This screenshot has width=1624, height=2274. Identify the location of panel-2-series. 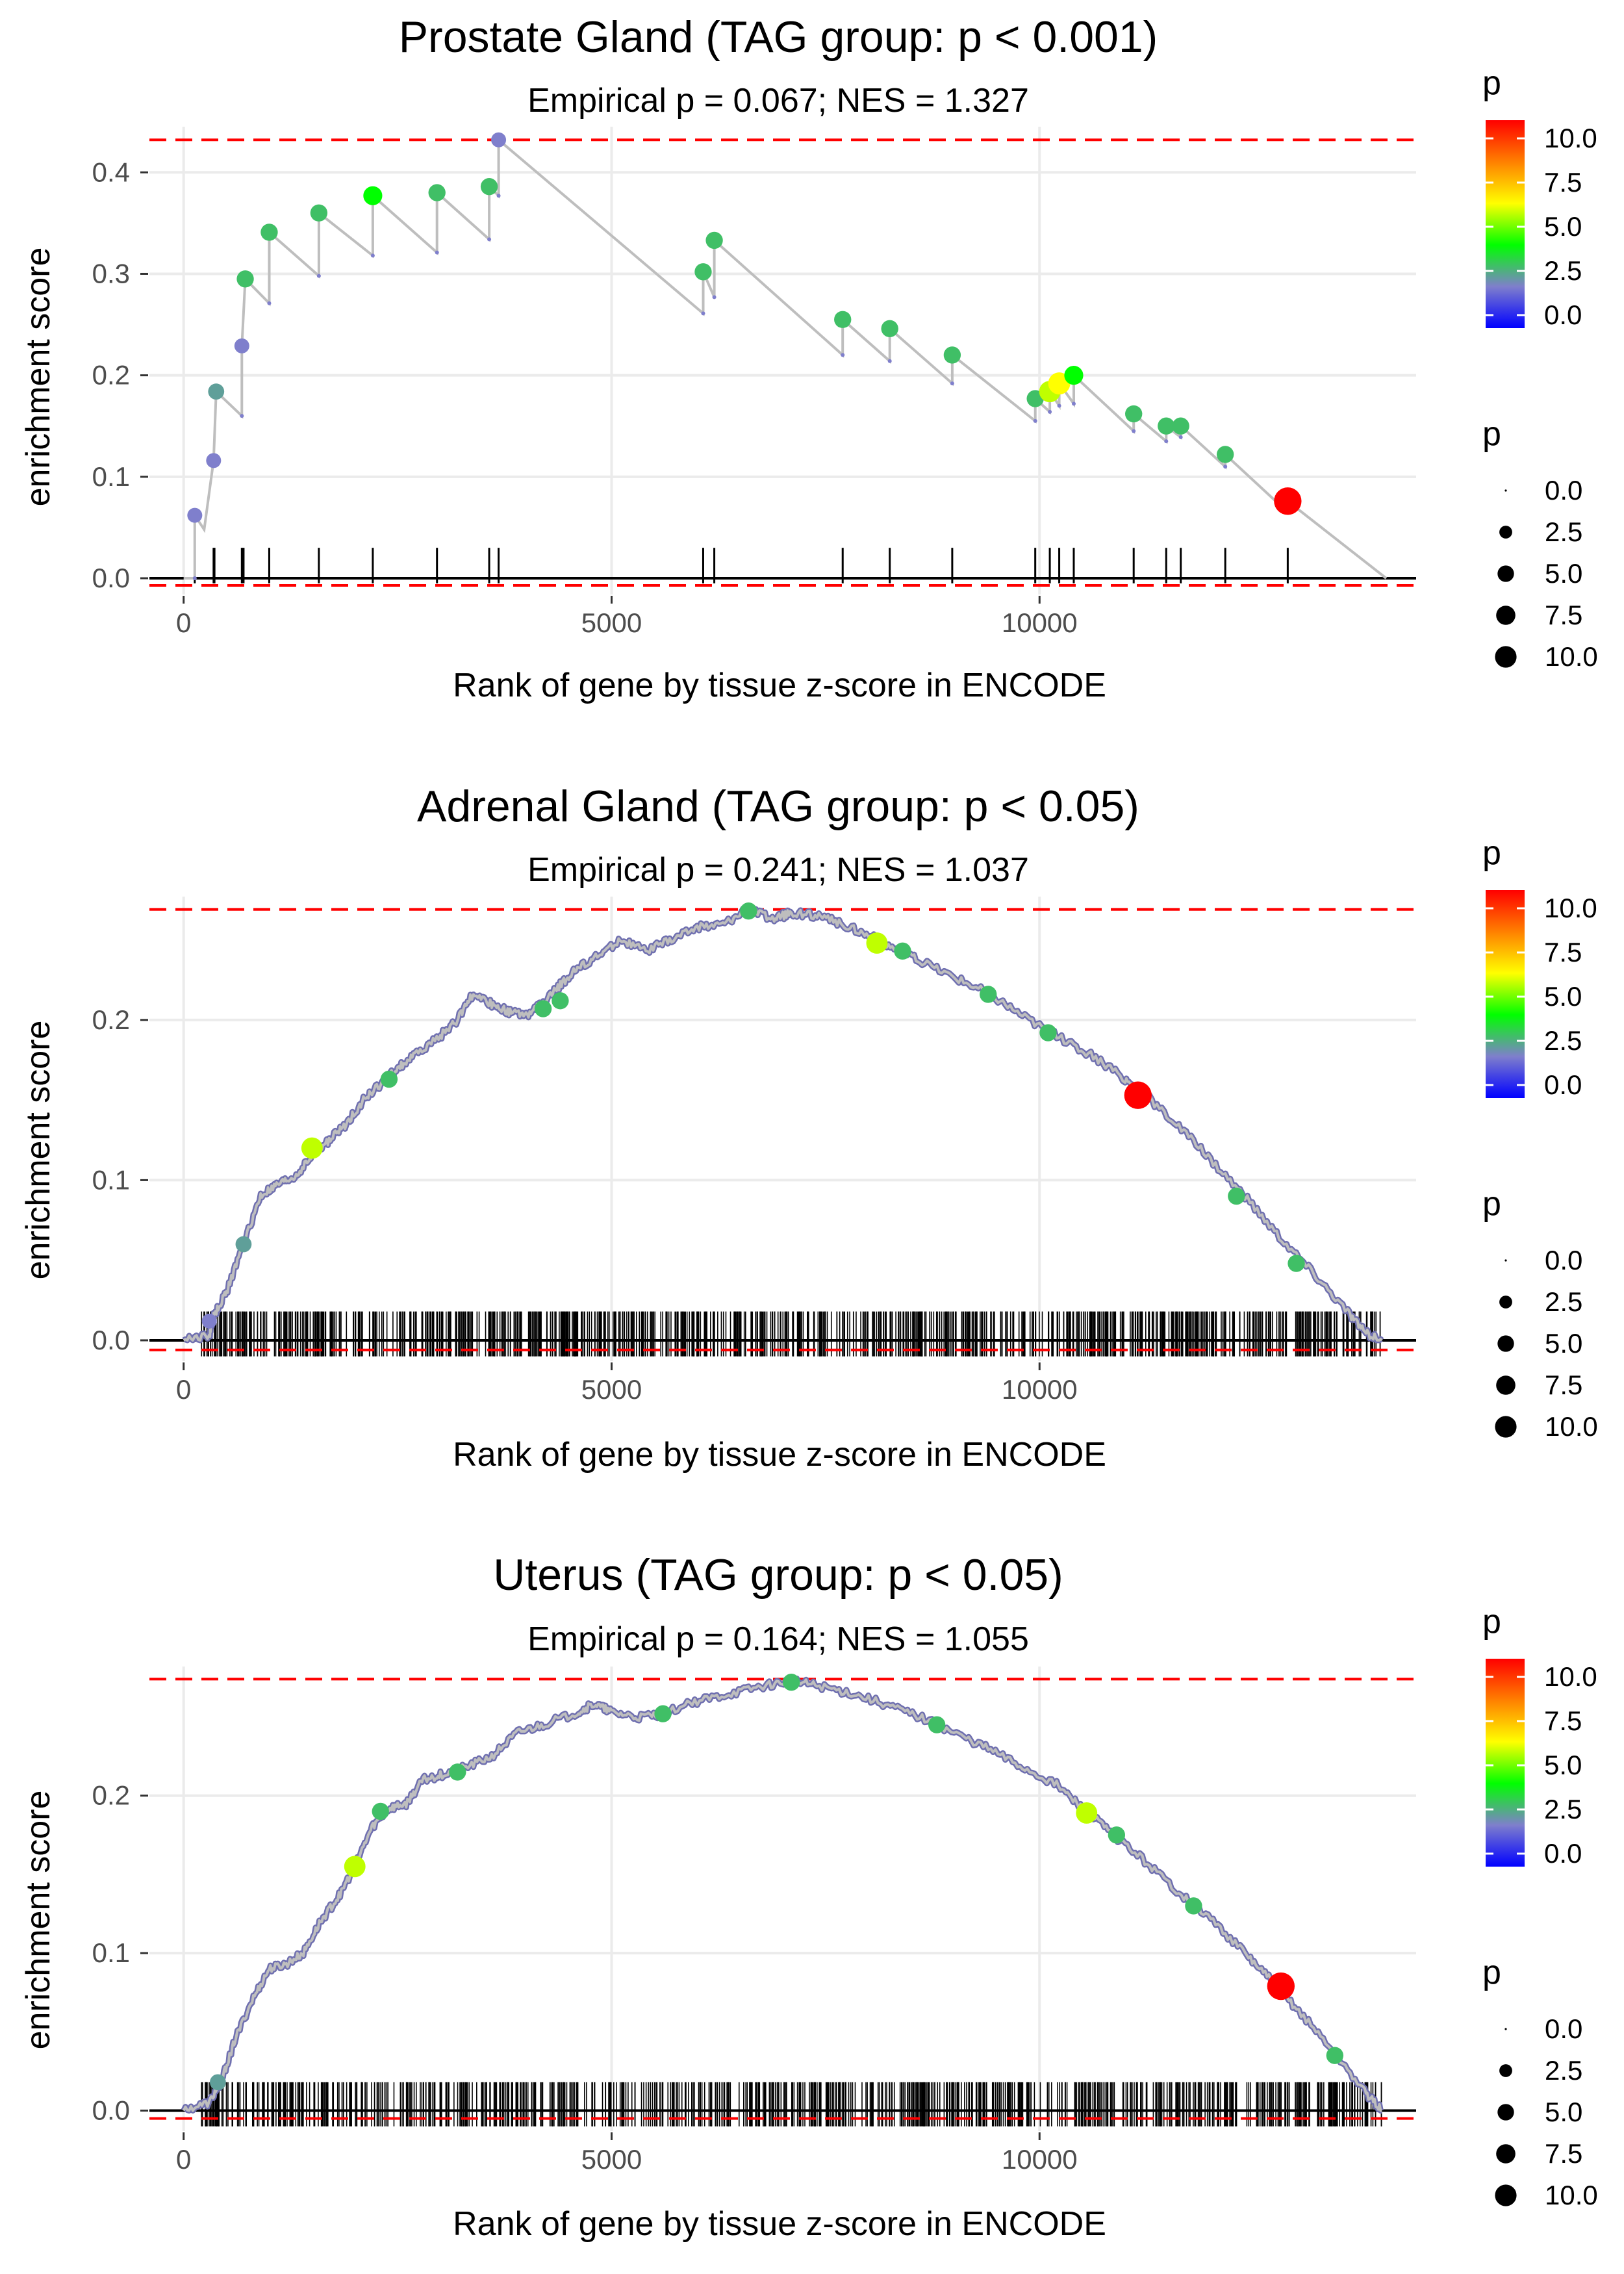
(783, 1125).